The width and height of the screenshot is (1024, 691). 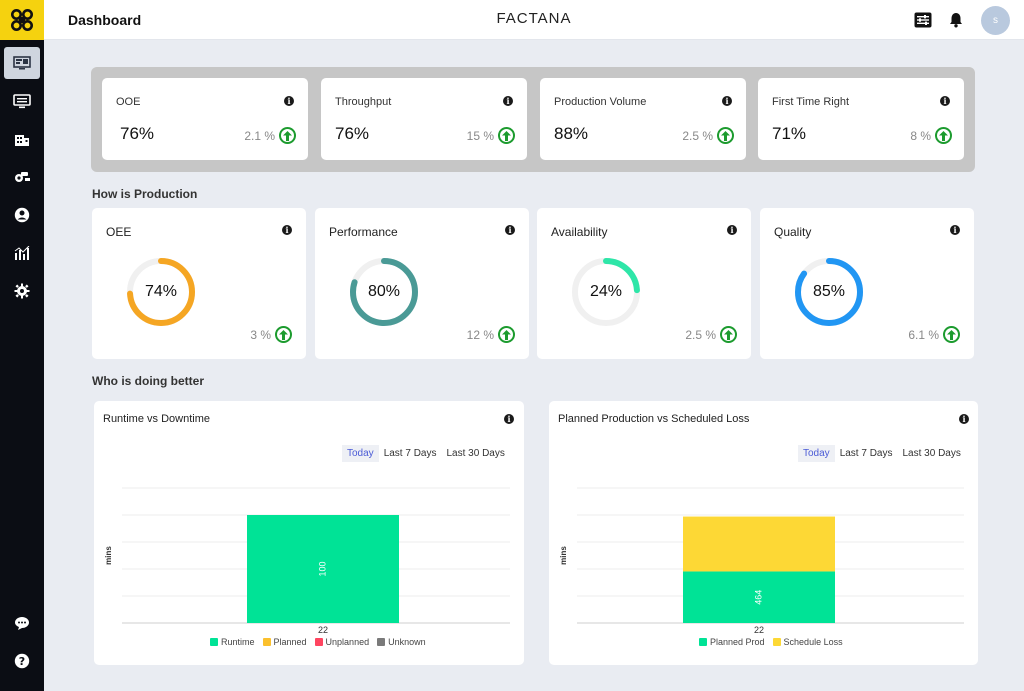 What do you see at coordinates (119, 232) in the screenshot?
I see `gauge-title: OEE` at bounding box center [119, 232].